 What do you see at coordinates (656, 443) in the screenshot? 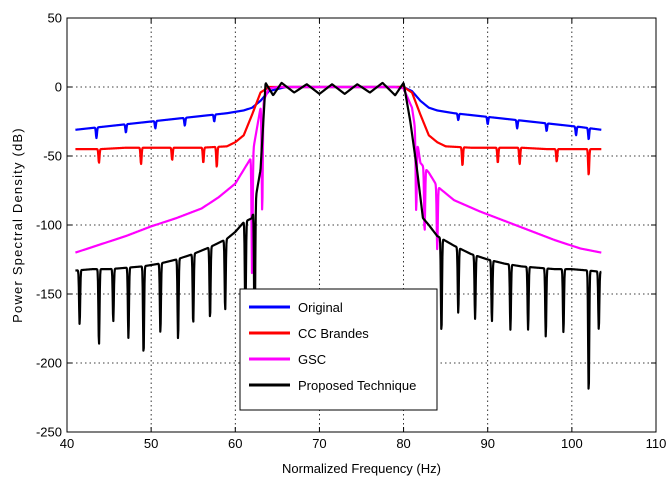
I see `x-tick-label: 110` at bounding box center [656, 443].